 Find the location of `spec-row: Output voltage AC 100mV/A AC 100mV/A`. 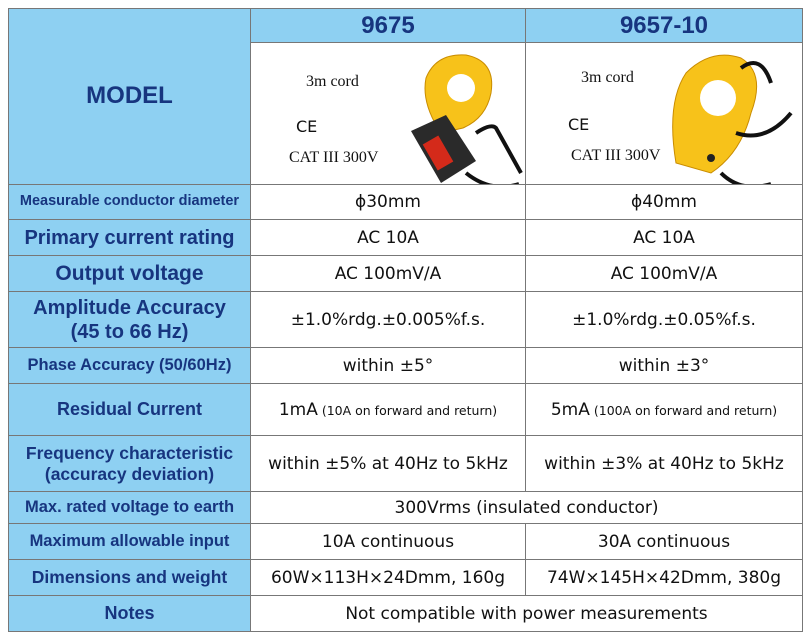

spec-row: Output voltage AC 100mV/A AC 100mV/A is located at coordinates (405, 273).